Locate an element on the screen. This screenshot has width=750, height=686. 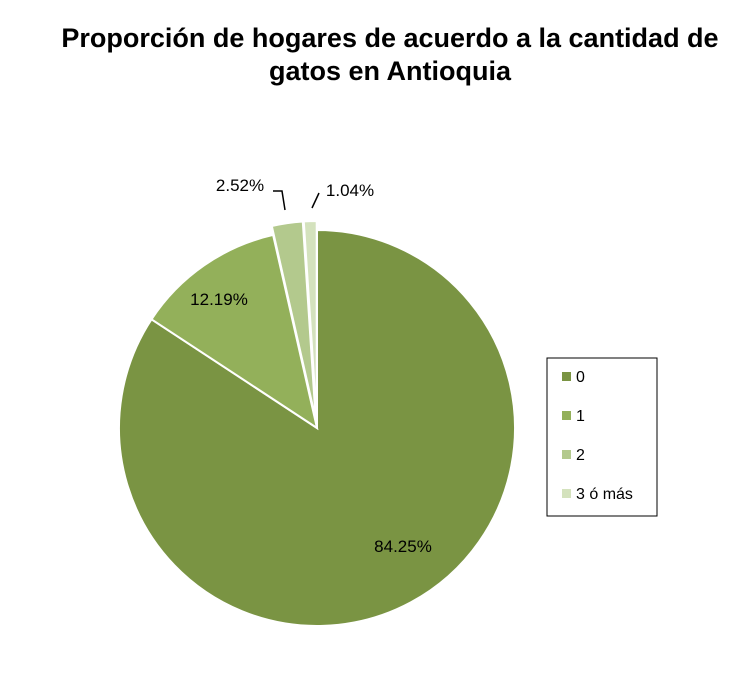
data-label-1: 12.19% is located at coordinates (219, 299).